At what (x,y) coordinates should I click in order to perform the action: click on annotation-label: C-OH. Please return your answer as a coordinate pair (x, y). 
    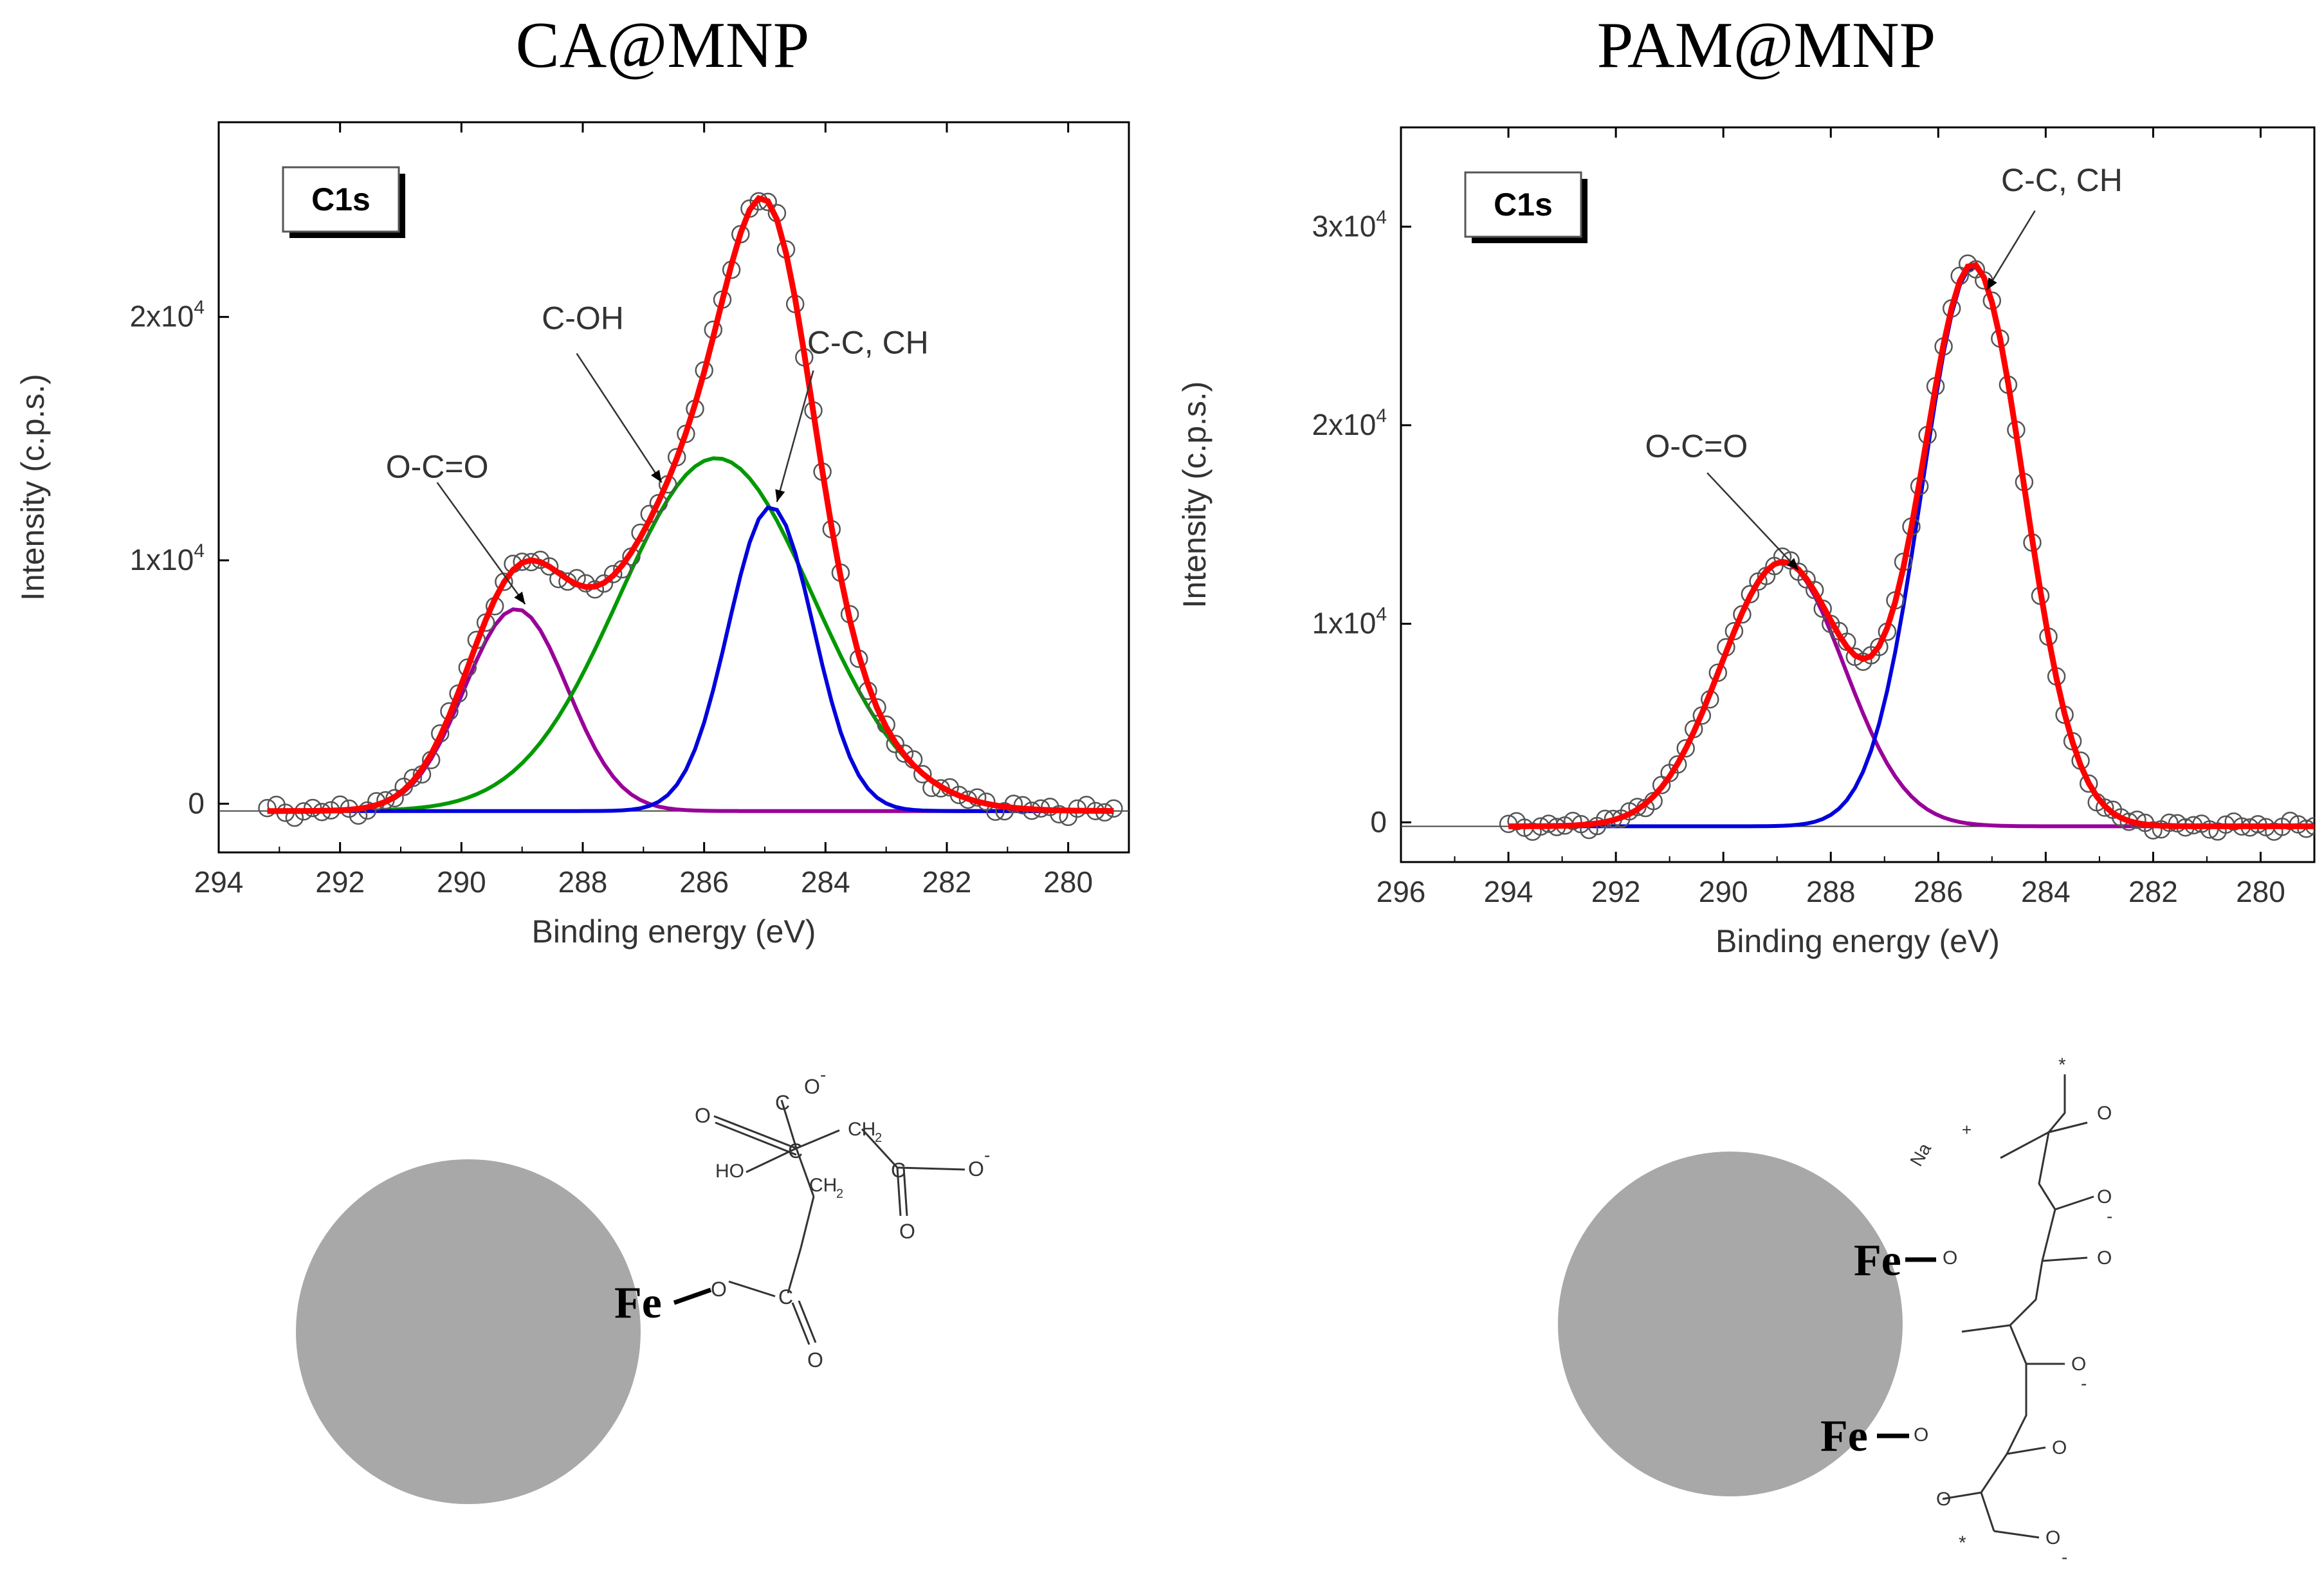
    Looking at the image, I should click on (583, 318).